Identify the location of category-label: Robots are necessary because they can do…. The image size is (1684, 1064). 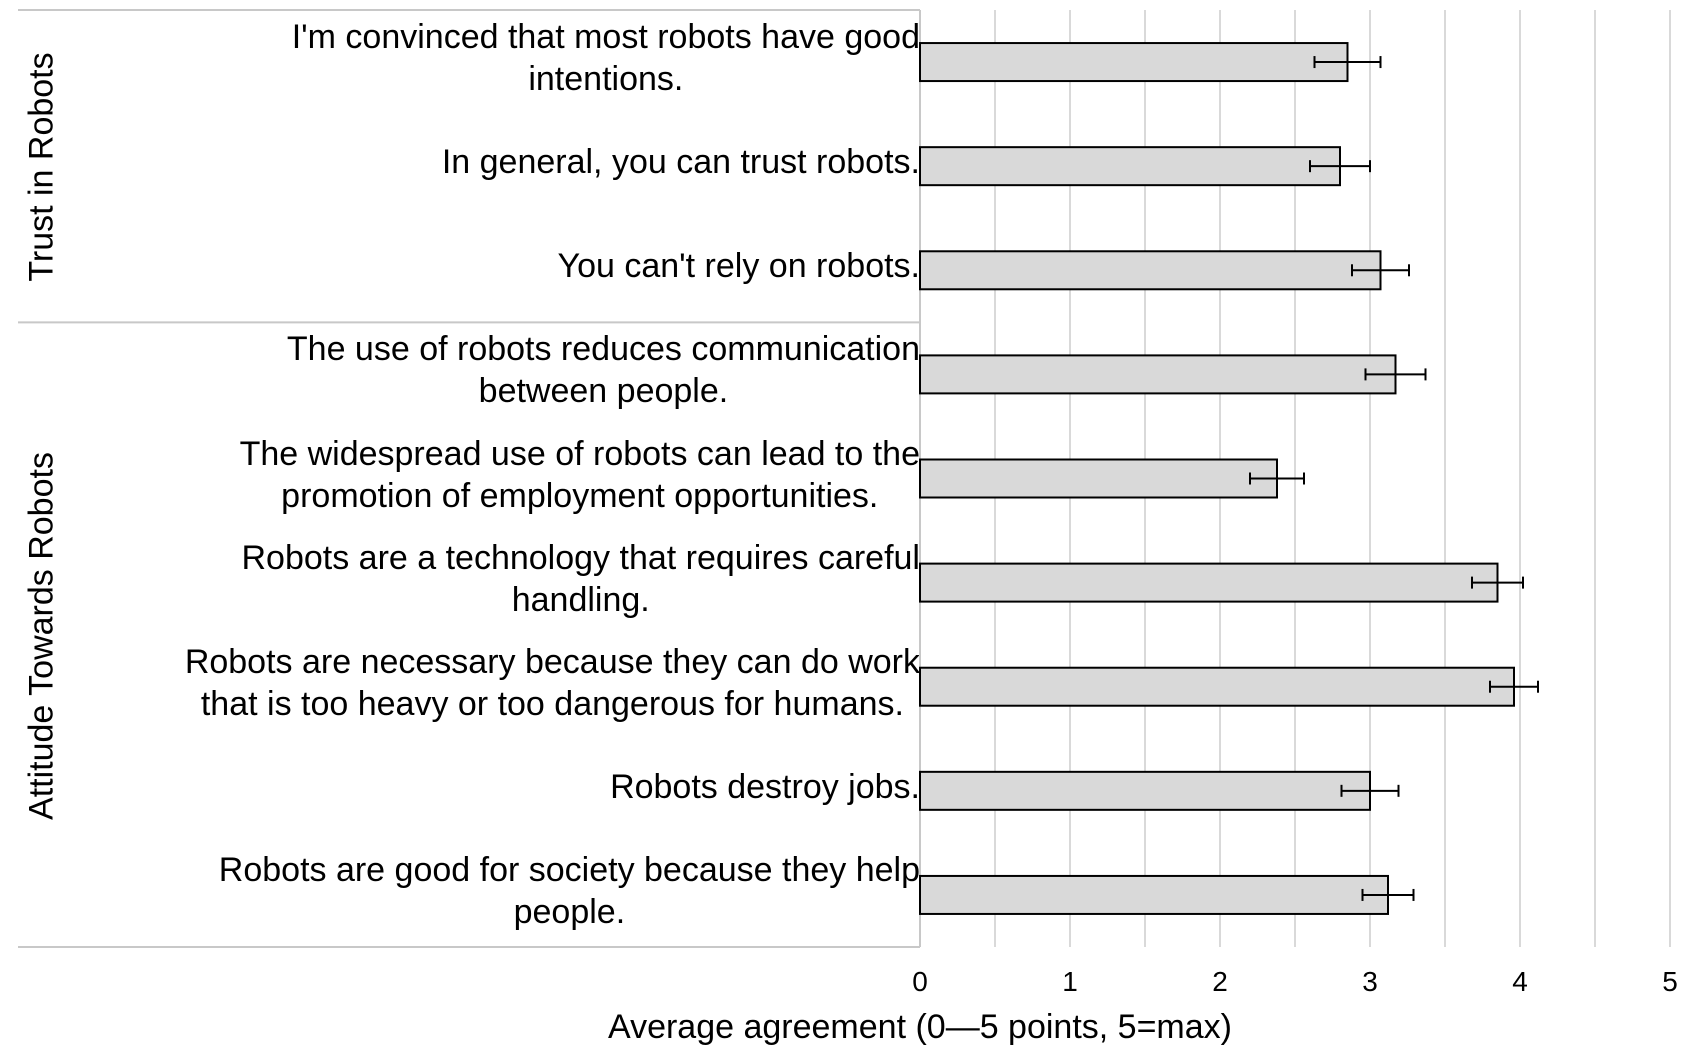
(552, 683).